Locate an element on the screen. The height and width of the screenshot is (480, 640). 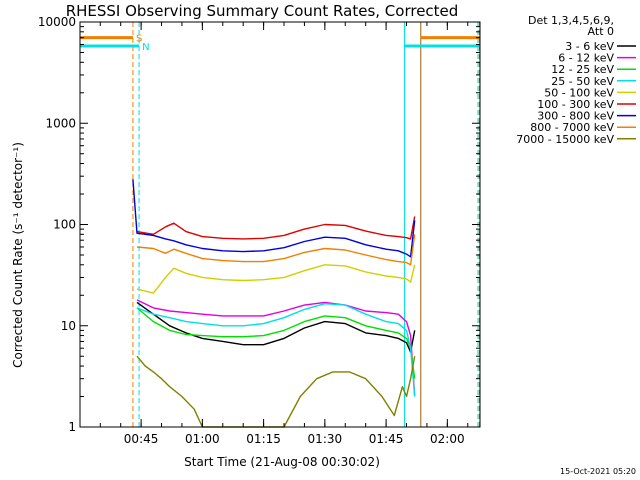
legend-label: 50 - 100 keV is located at coordinates (579, 92).